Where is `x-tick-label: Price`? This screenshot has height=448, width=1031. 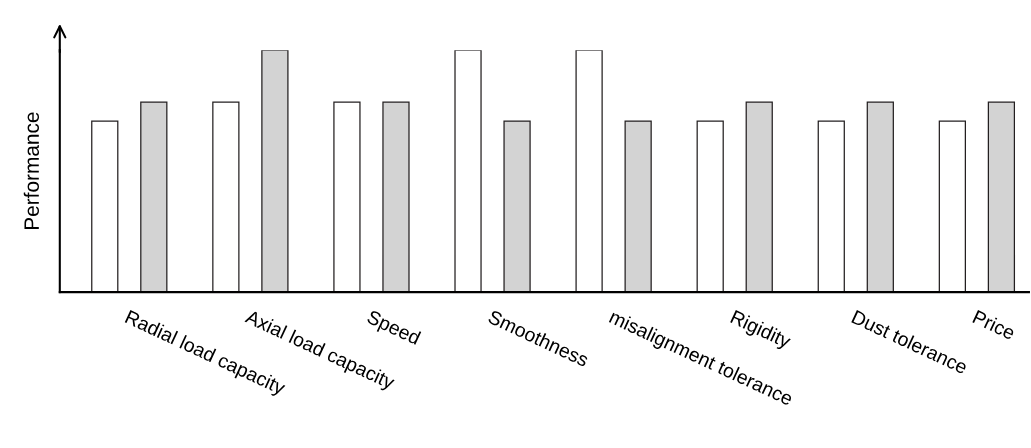 x-tick-label: Price is located at coordinates (994, 325).